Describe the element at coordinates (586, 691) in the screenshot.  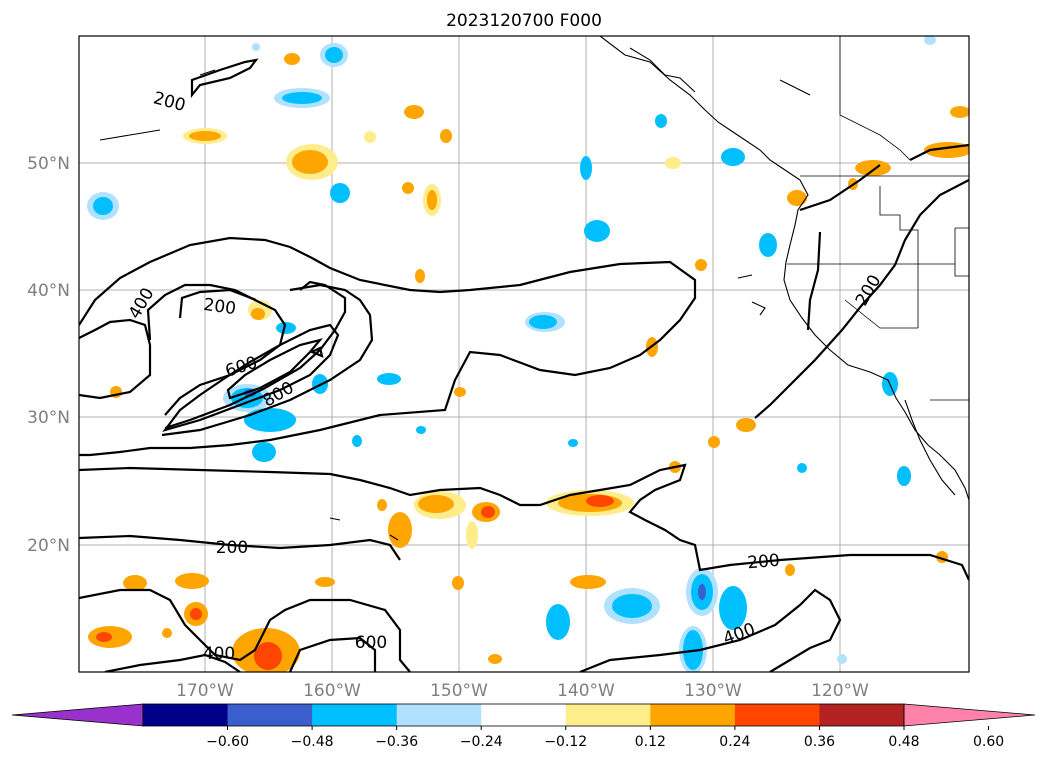
I see `lon-label: 140°W` at that location.